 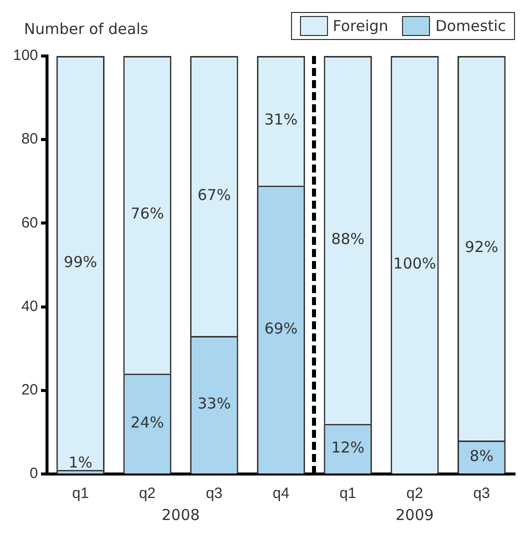 What do you see at coordinates (181, 515) in the screenshot?
I see `text: 2008` at bounding box center [181, 515].